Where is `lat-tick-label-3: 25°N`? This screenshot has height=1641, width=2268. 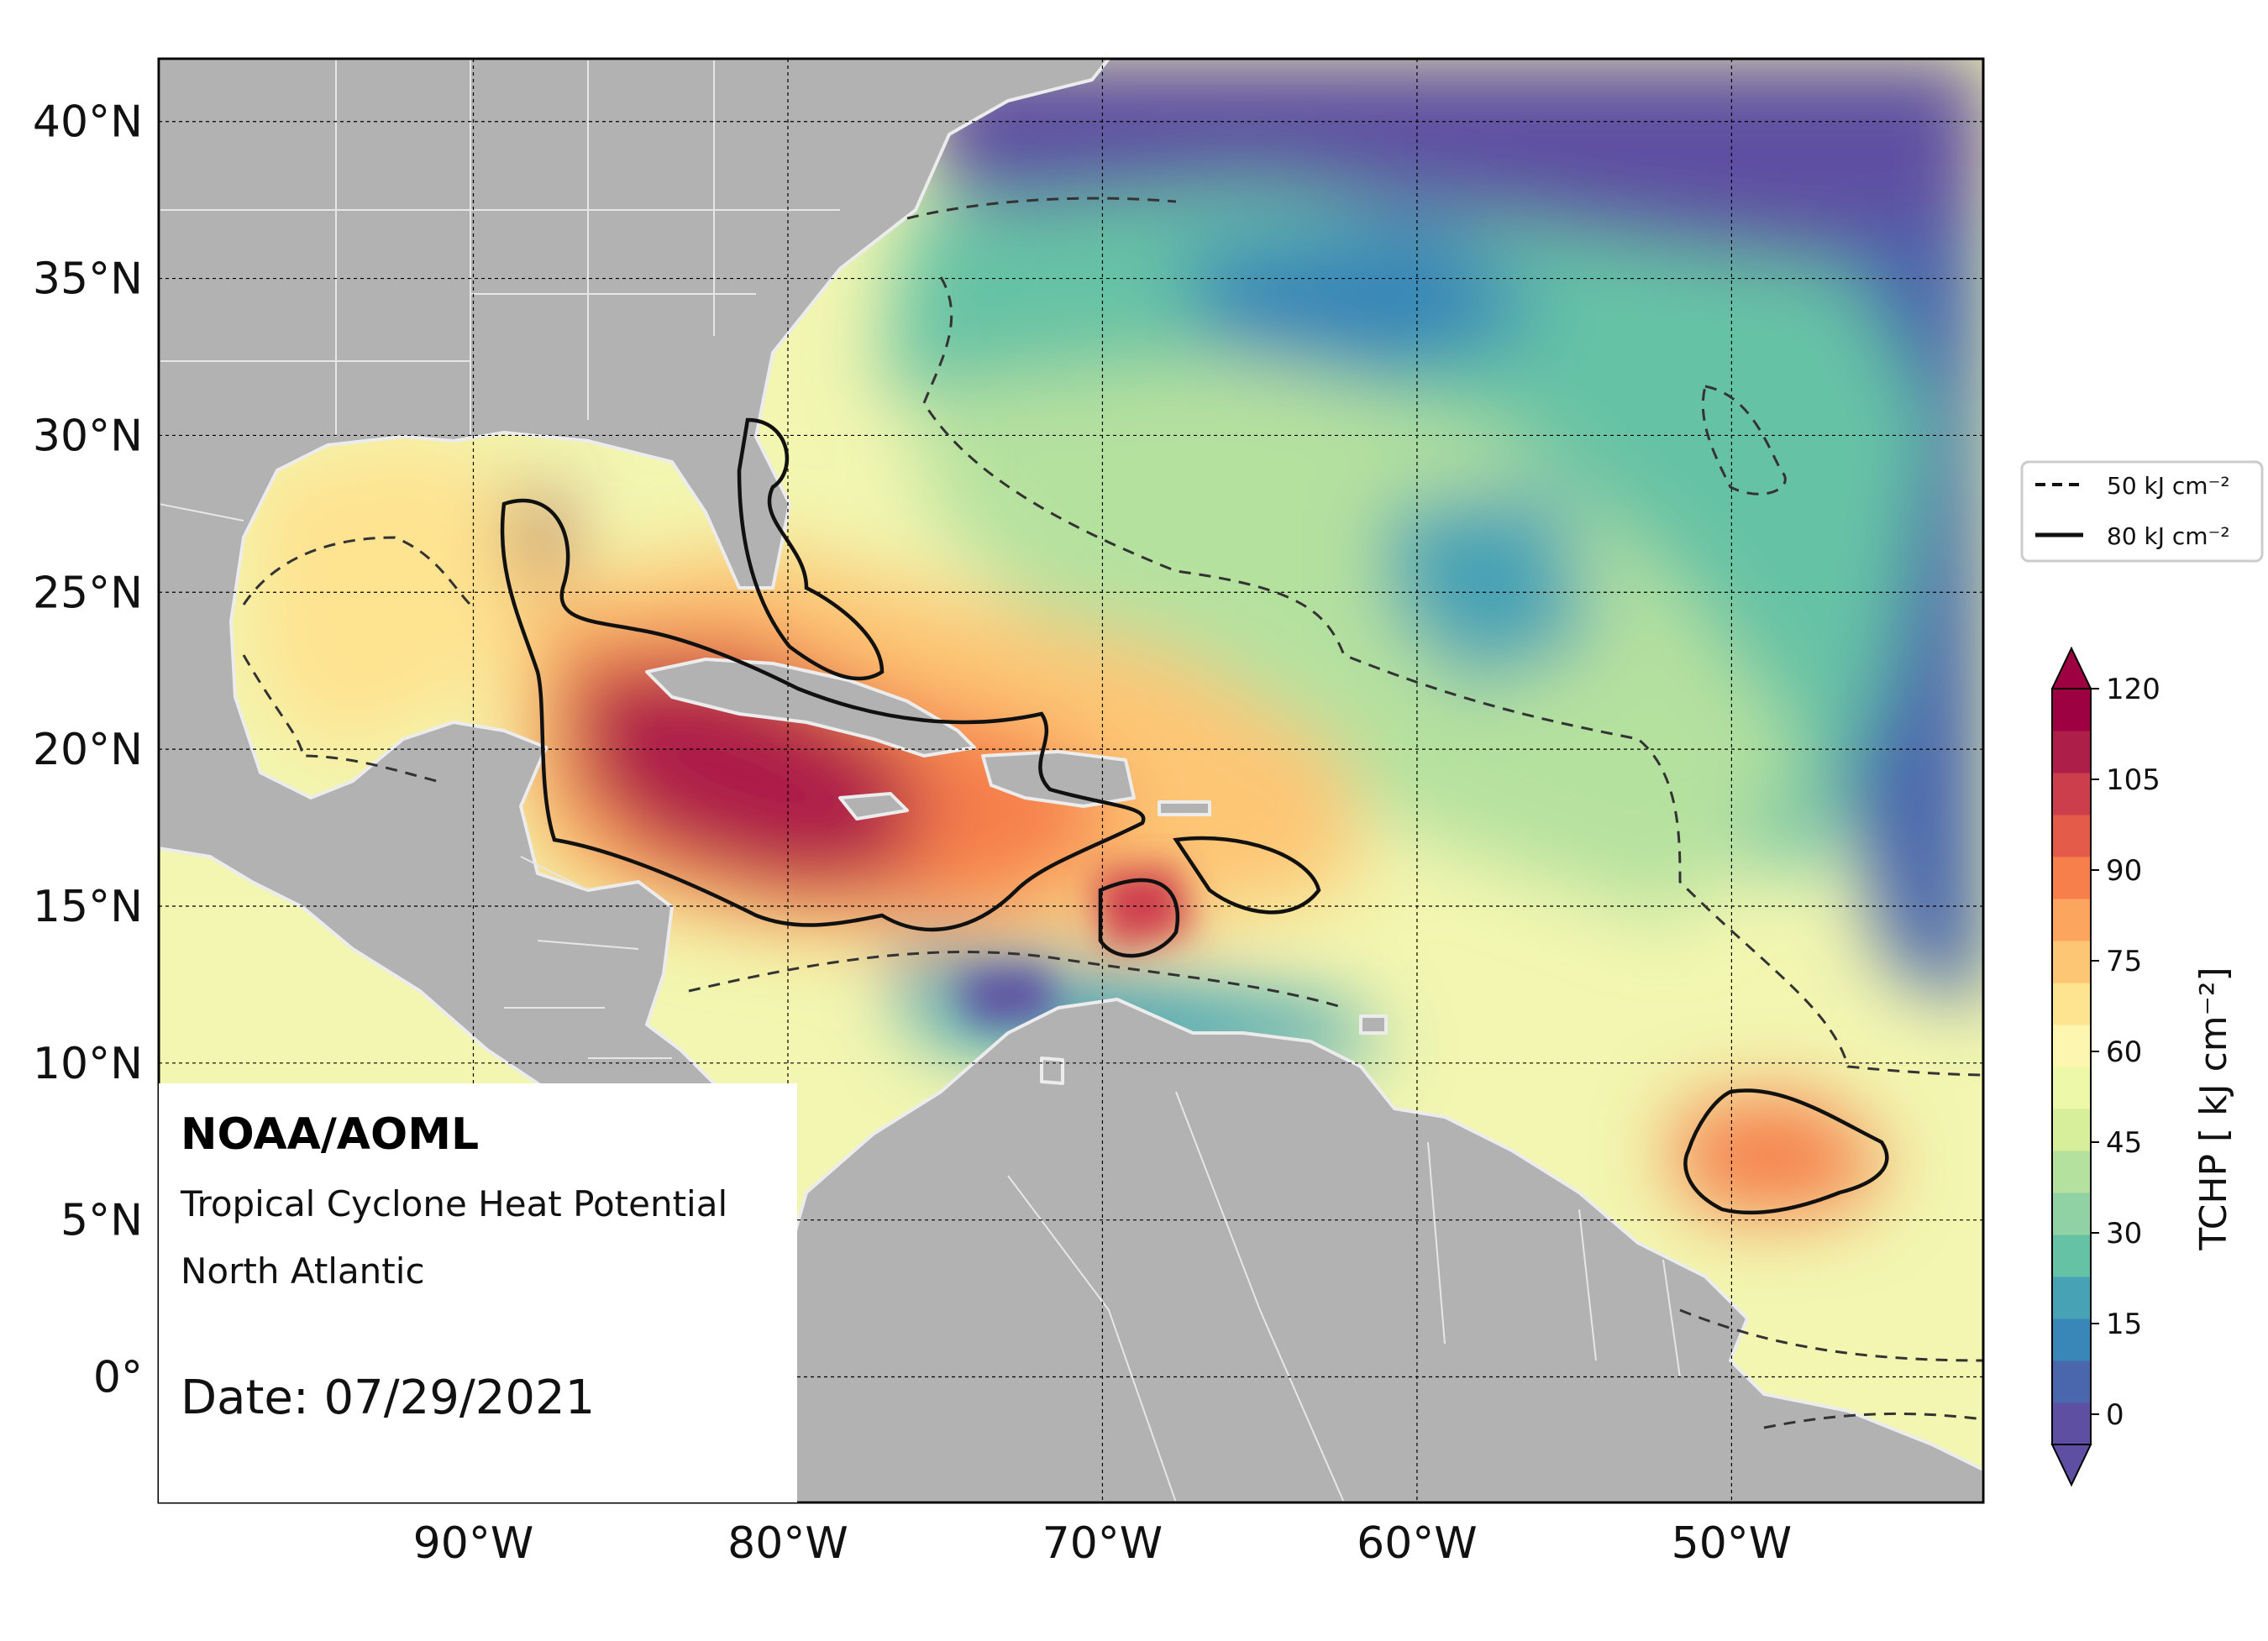
lat-tick-label-3: 25°N is located at coordinates (88, 593).